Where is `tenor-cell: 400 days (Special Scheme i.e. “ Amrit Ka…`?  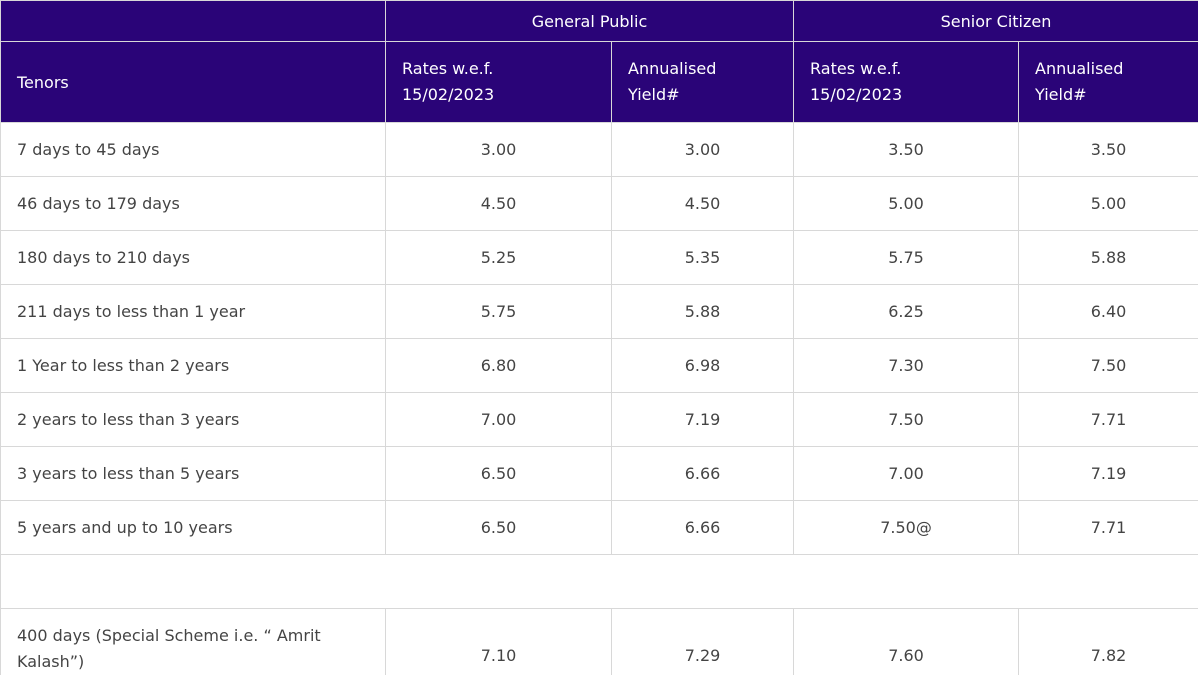
tenor-cell: 400 days (Special Scheme i.e. “ Amrit Ka… is located at coordinates (193, 641).